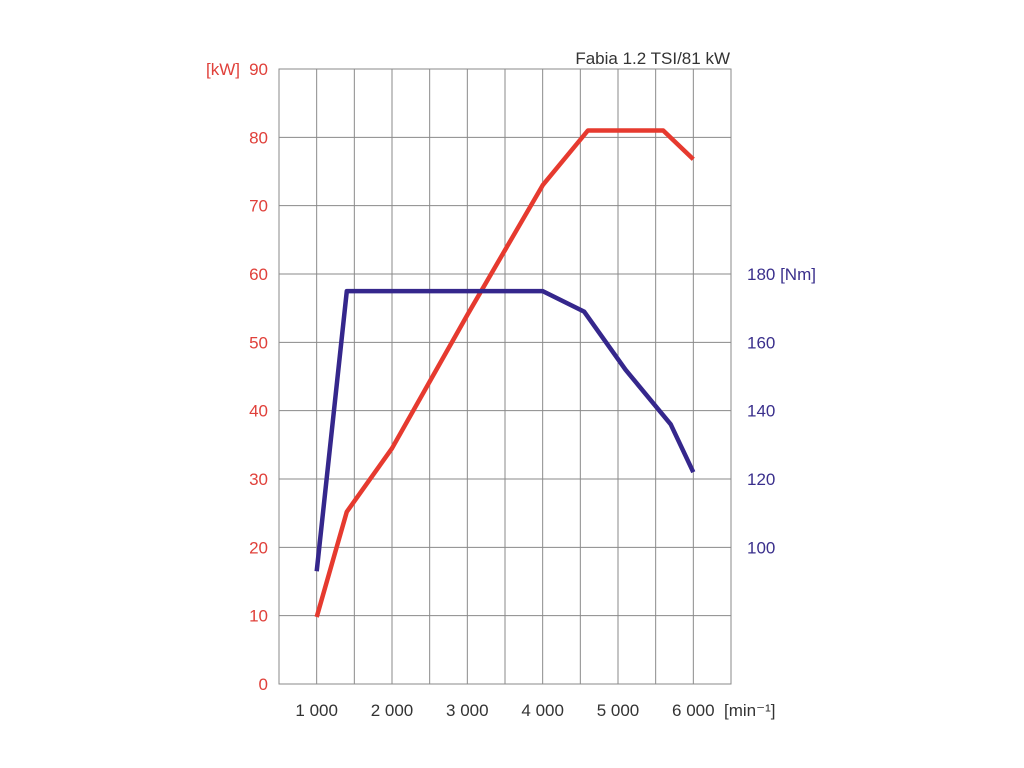  Describe the element at coordinates (749, 710) in the screenshot. I see `bottom-axis-unit-label: [min⁻¹]` at that location.